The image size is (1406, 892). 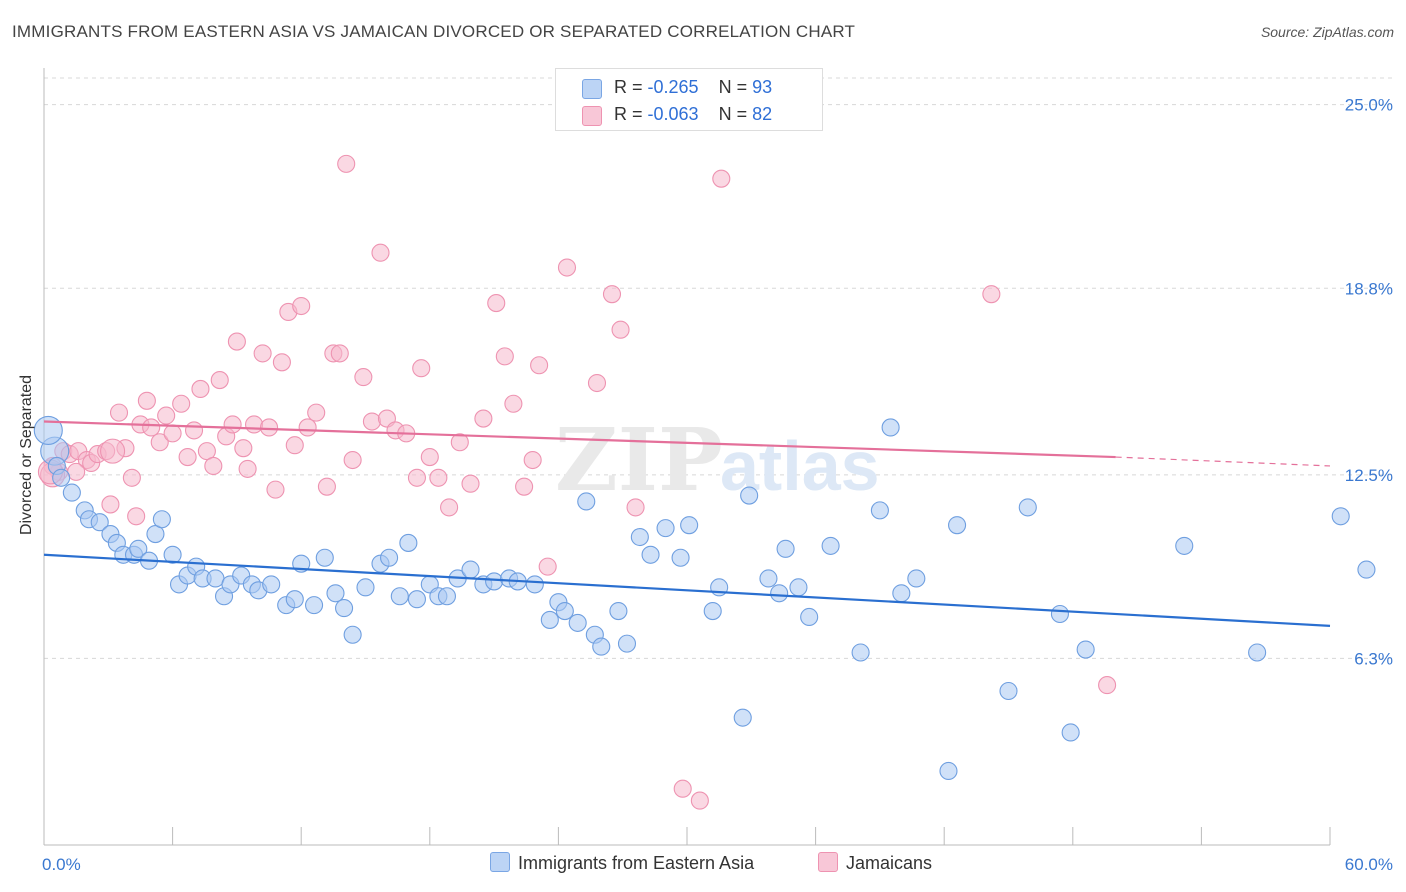 What do you see at coordinates (592, 89) in the screenshot?
I see `legend-swatch-blue` at bounding box center [592, 89].